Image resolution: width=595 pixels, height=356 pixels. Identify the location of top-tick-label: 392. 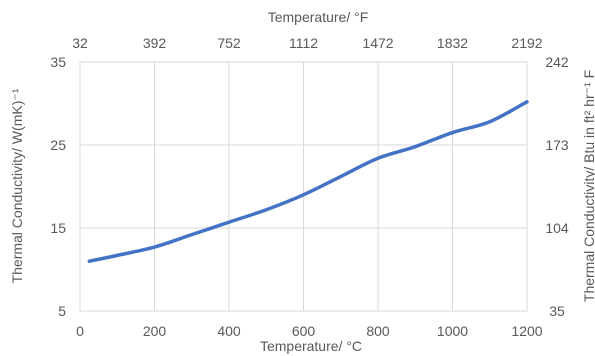
(155, 43).